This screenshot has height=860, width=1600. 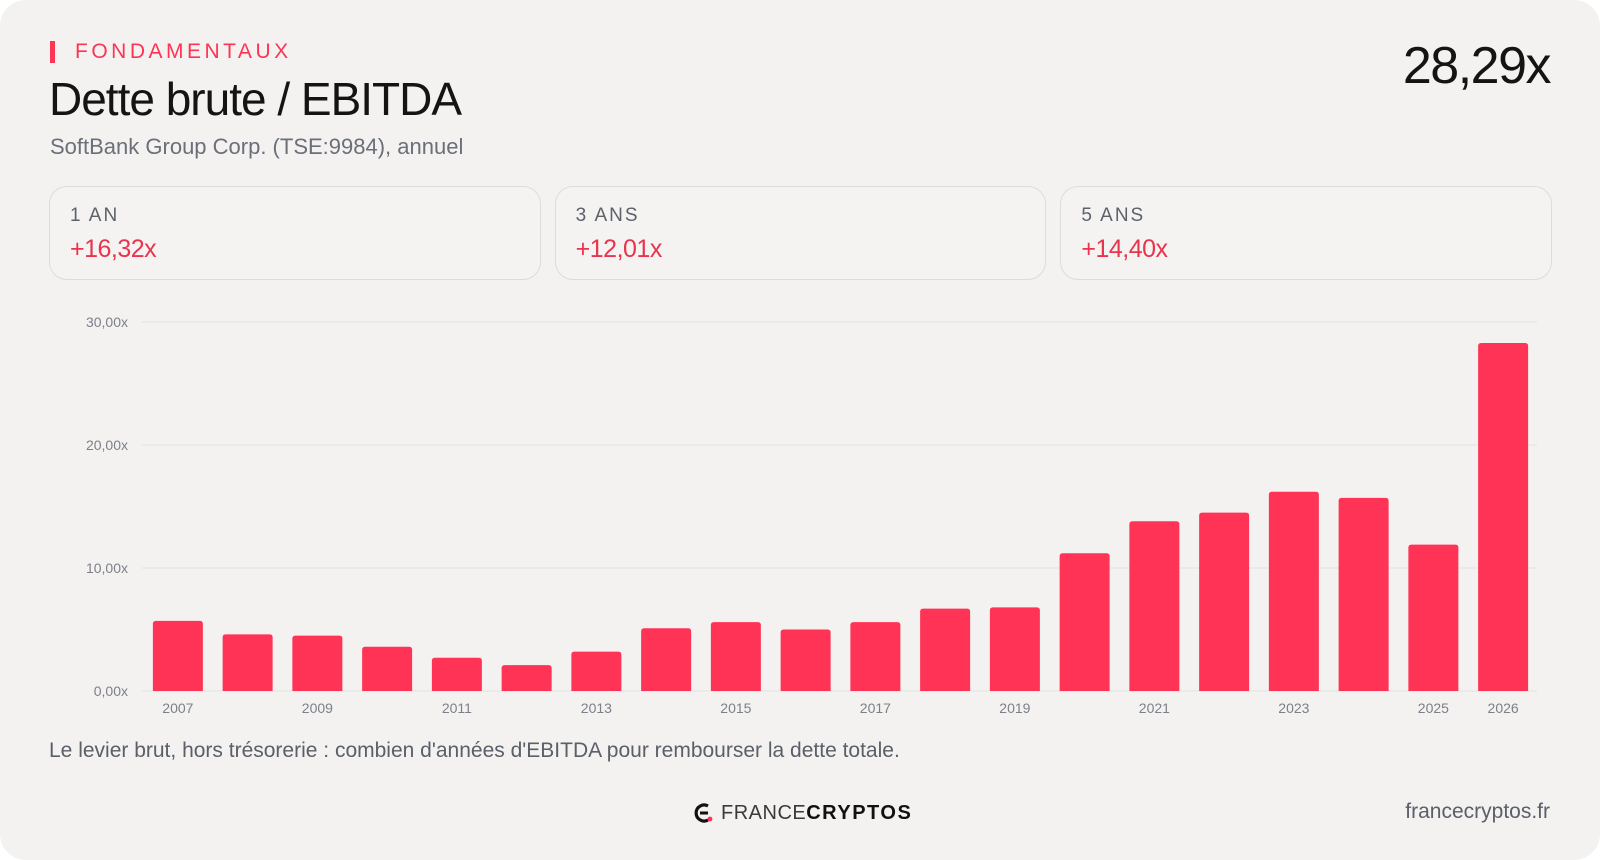 I want to click on brand-logo: FRANCE CRYPTOS, so click(x=802, y=813).